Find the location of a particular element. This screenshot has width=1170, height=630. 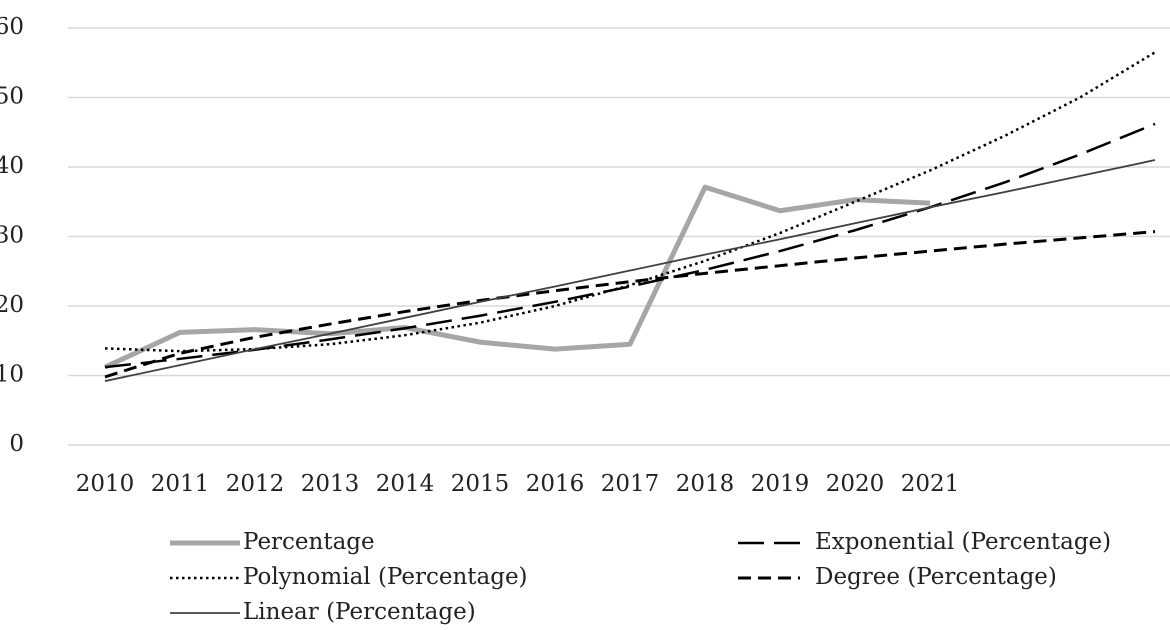

legend-label: Exponential (Percentage) is located at coordinates (963, 542).